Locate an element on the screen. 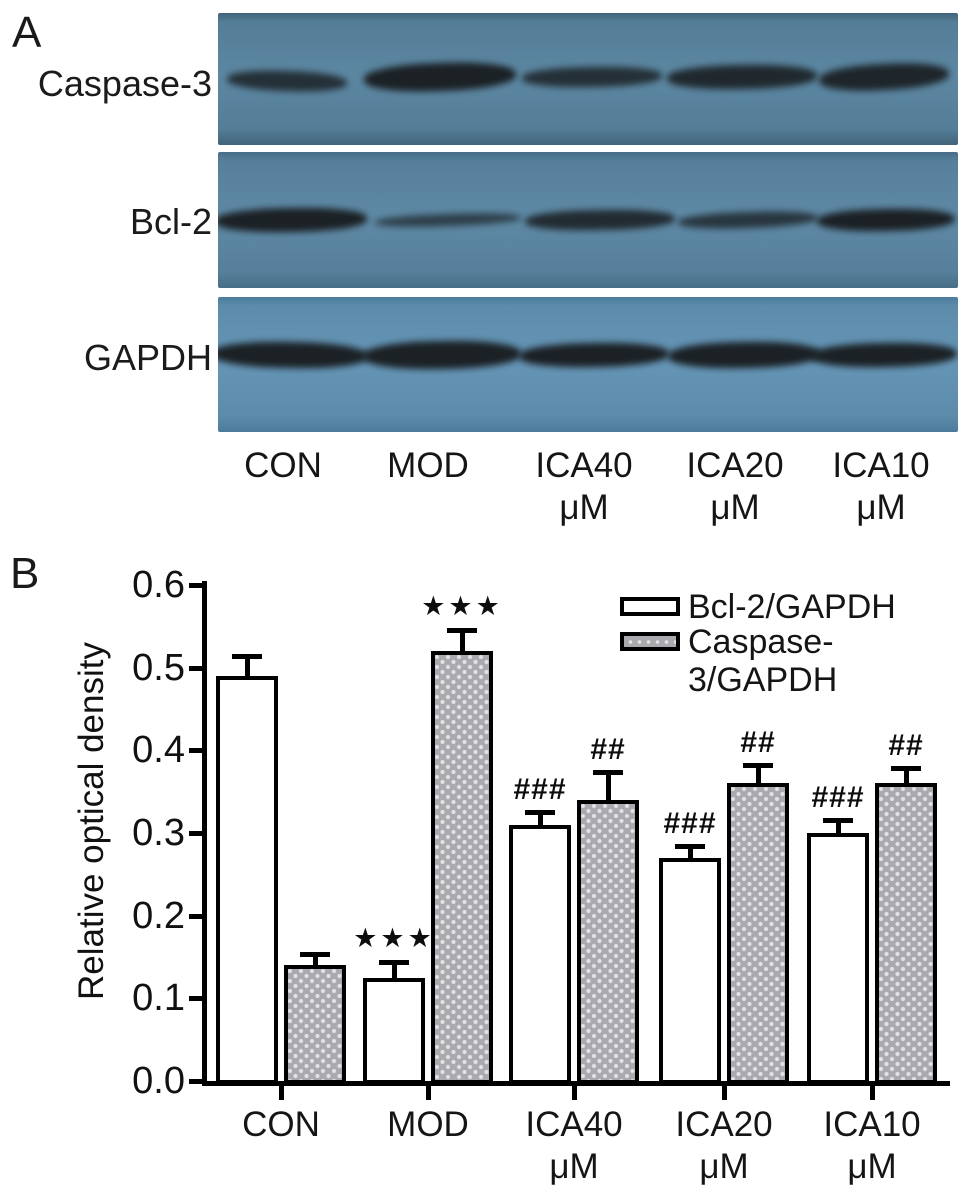  x-label-line: ICA20 is located at coordinates (724, 1124).